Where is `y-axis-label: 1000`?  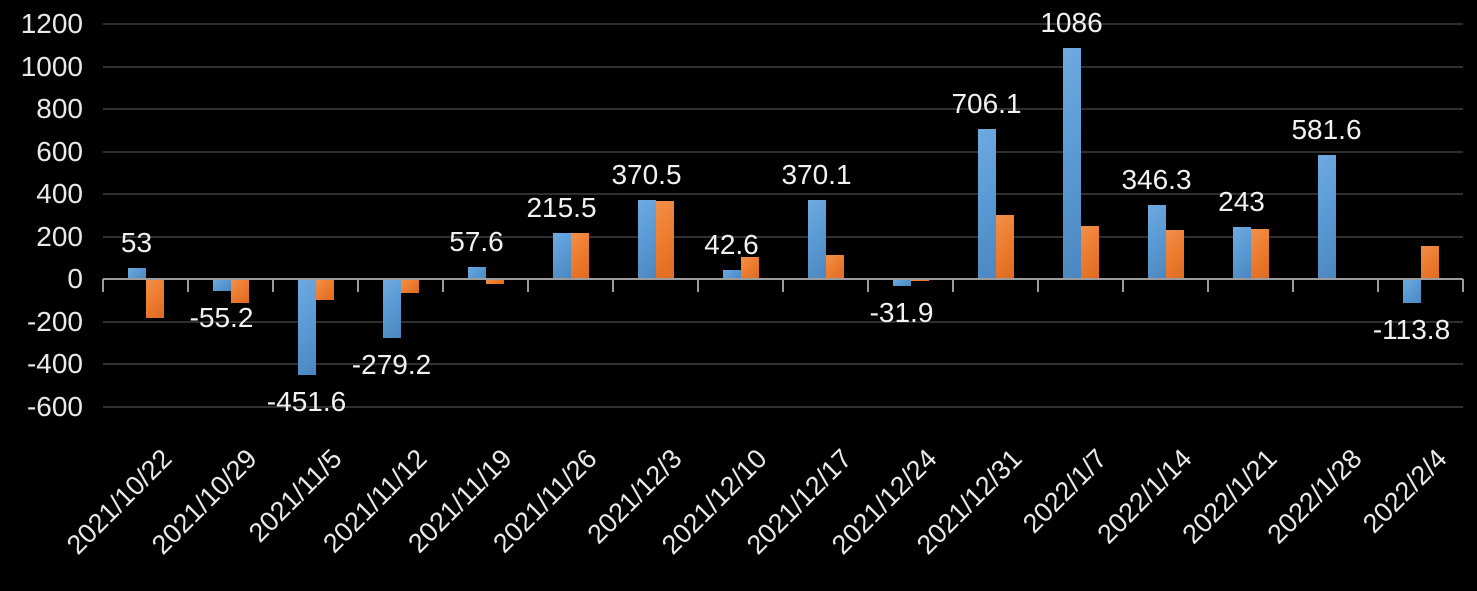
y-axis-label: 1000 is located at coordinates (51, 66).